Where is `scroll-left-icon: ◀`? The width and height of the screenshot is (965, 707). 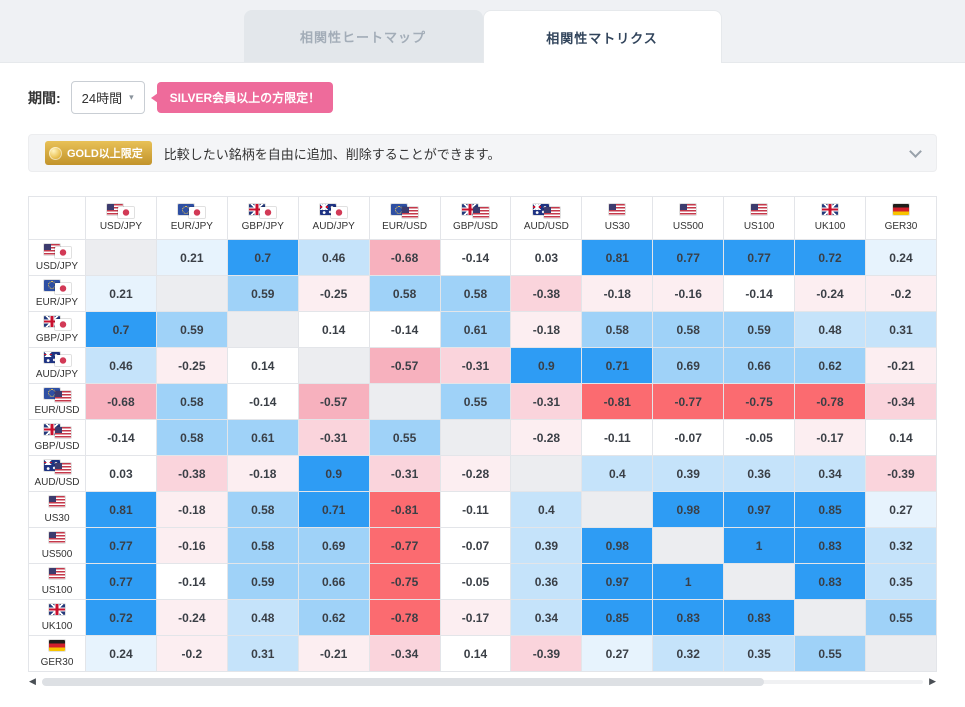 scroll-left-icon: ◀ is located at coordinates (32, 681).